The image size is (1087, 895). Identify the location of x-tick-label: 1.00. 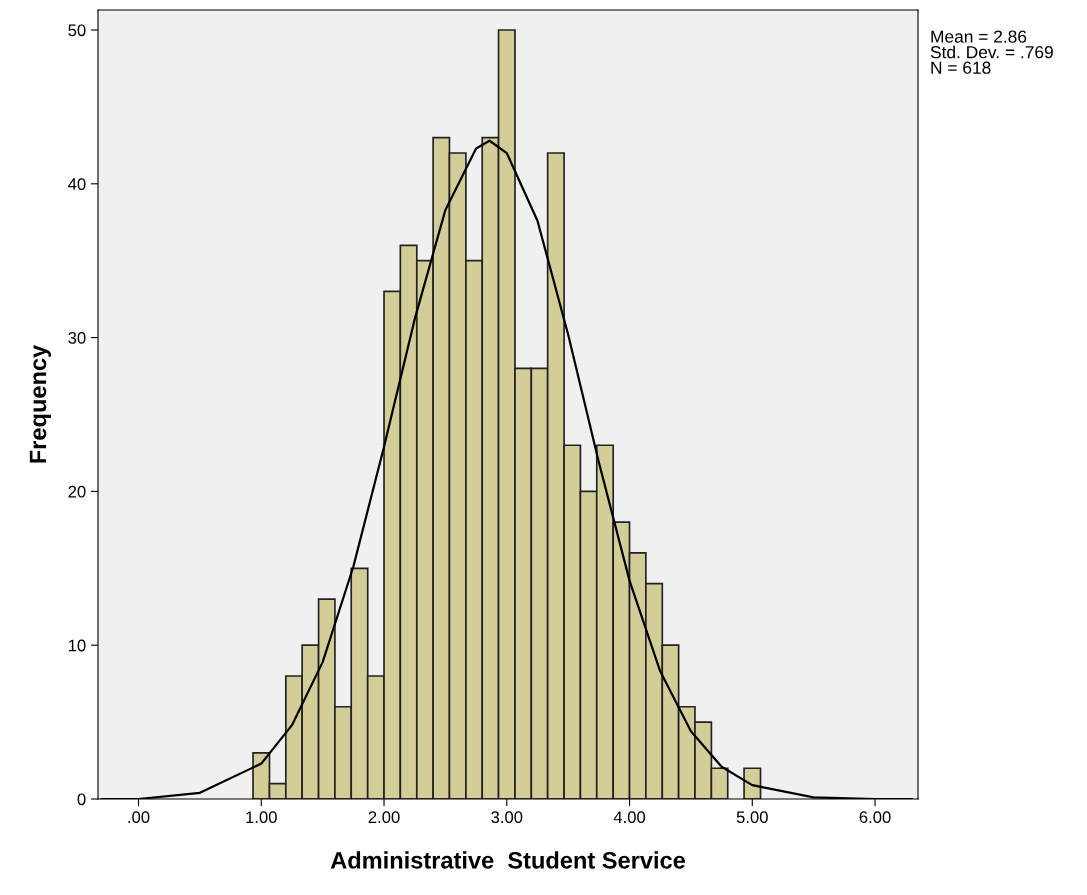
(261, 817).